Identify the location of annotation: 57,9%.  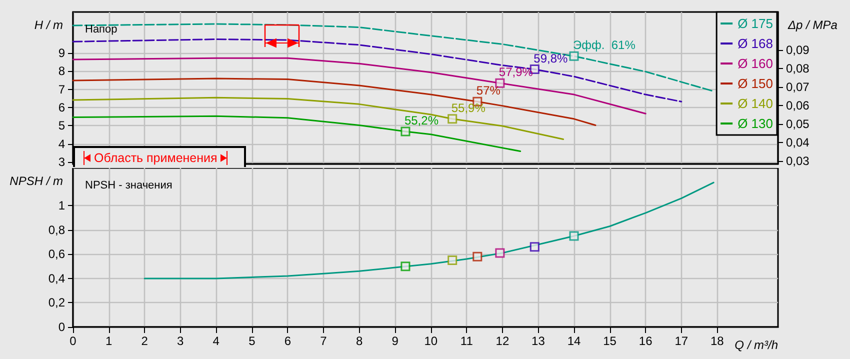
(516, 72).